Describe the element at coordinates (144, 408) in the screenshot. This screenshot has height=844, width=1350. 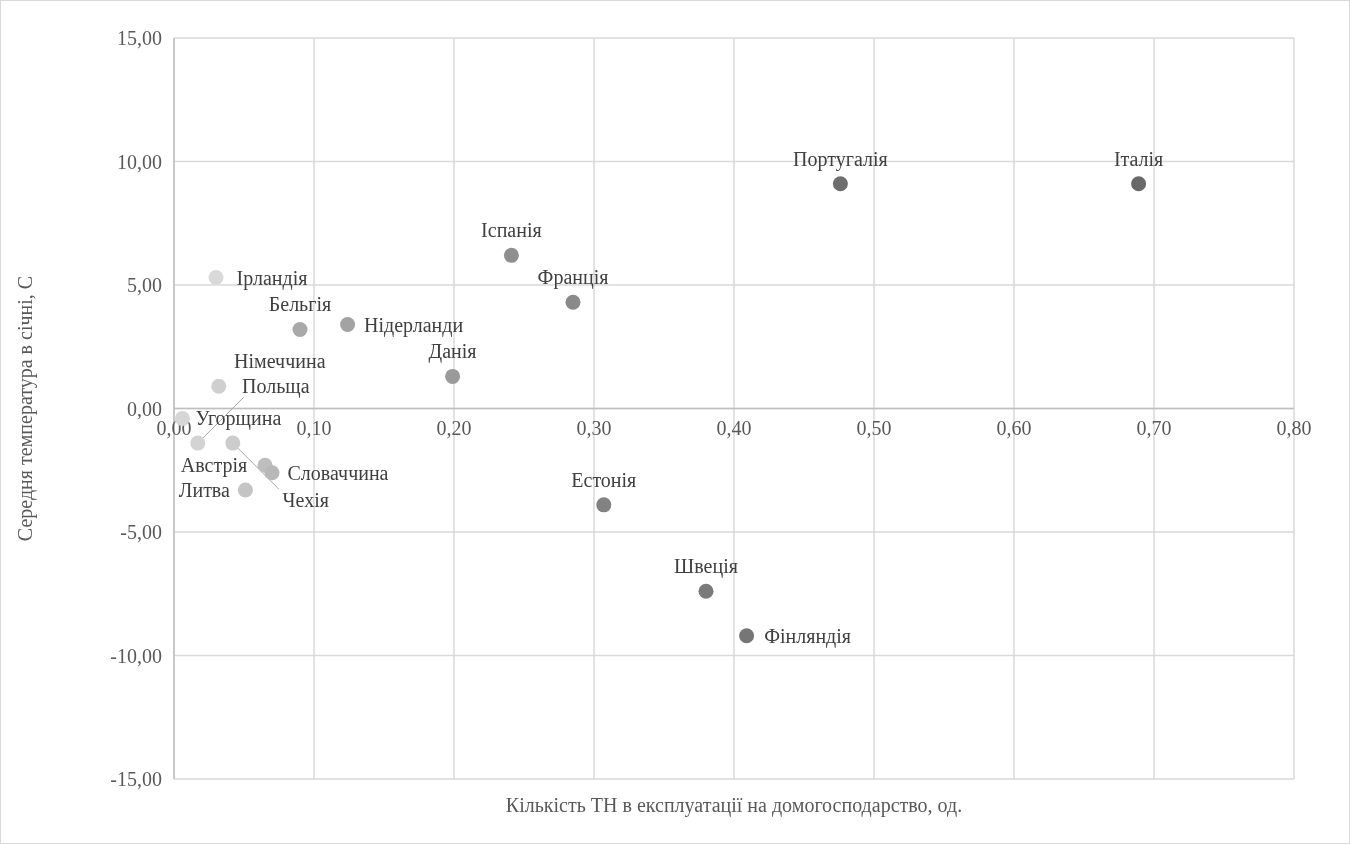
I see `y-tick-label: 0,00` at that location.